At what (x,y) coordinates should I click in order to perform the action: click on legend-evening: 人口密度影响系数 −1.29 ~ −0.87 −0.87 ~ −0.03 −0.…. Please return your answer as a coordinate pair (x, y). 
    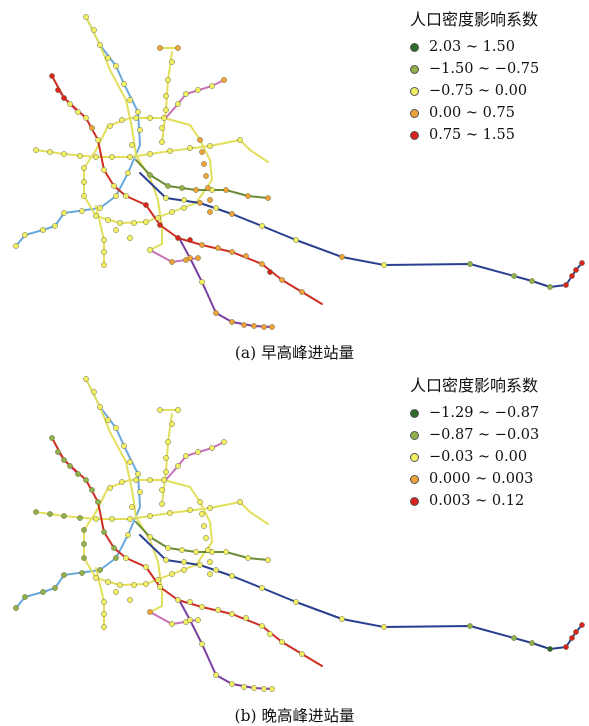
    Looking at the image, I should click on (474, 442).